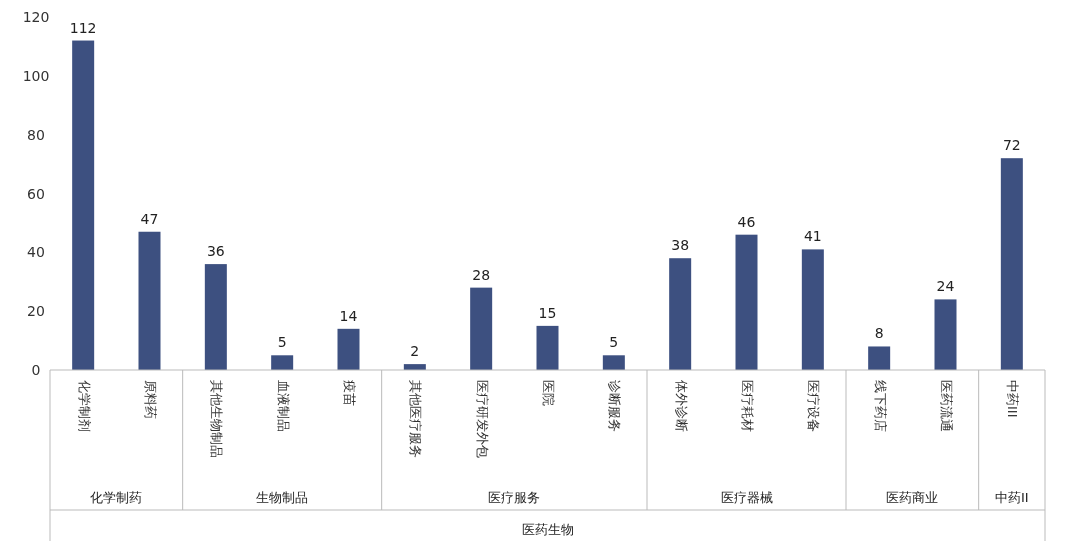 Image resolution: width=1080 pixels, height=541 pixels. What do you see at coordinates (547, 529) in the screenshot?
I see `x-axis-title: 医药生物` at bounding box center [547, 529].